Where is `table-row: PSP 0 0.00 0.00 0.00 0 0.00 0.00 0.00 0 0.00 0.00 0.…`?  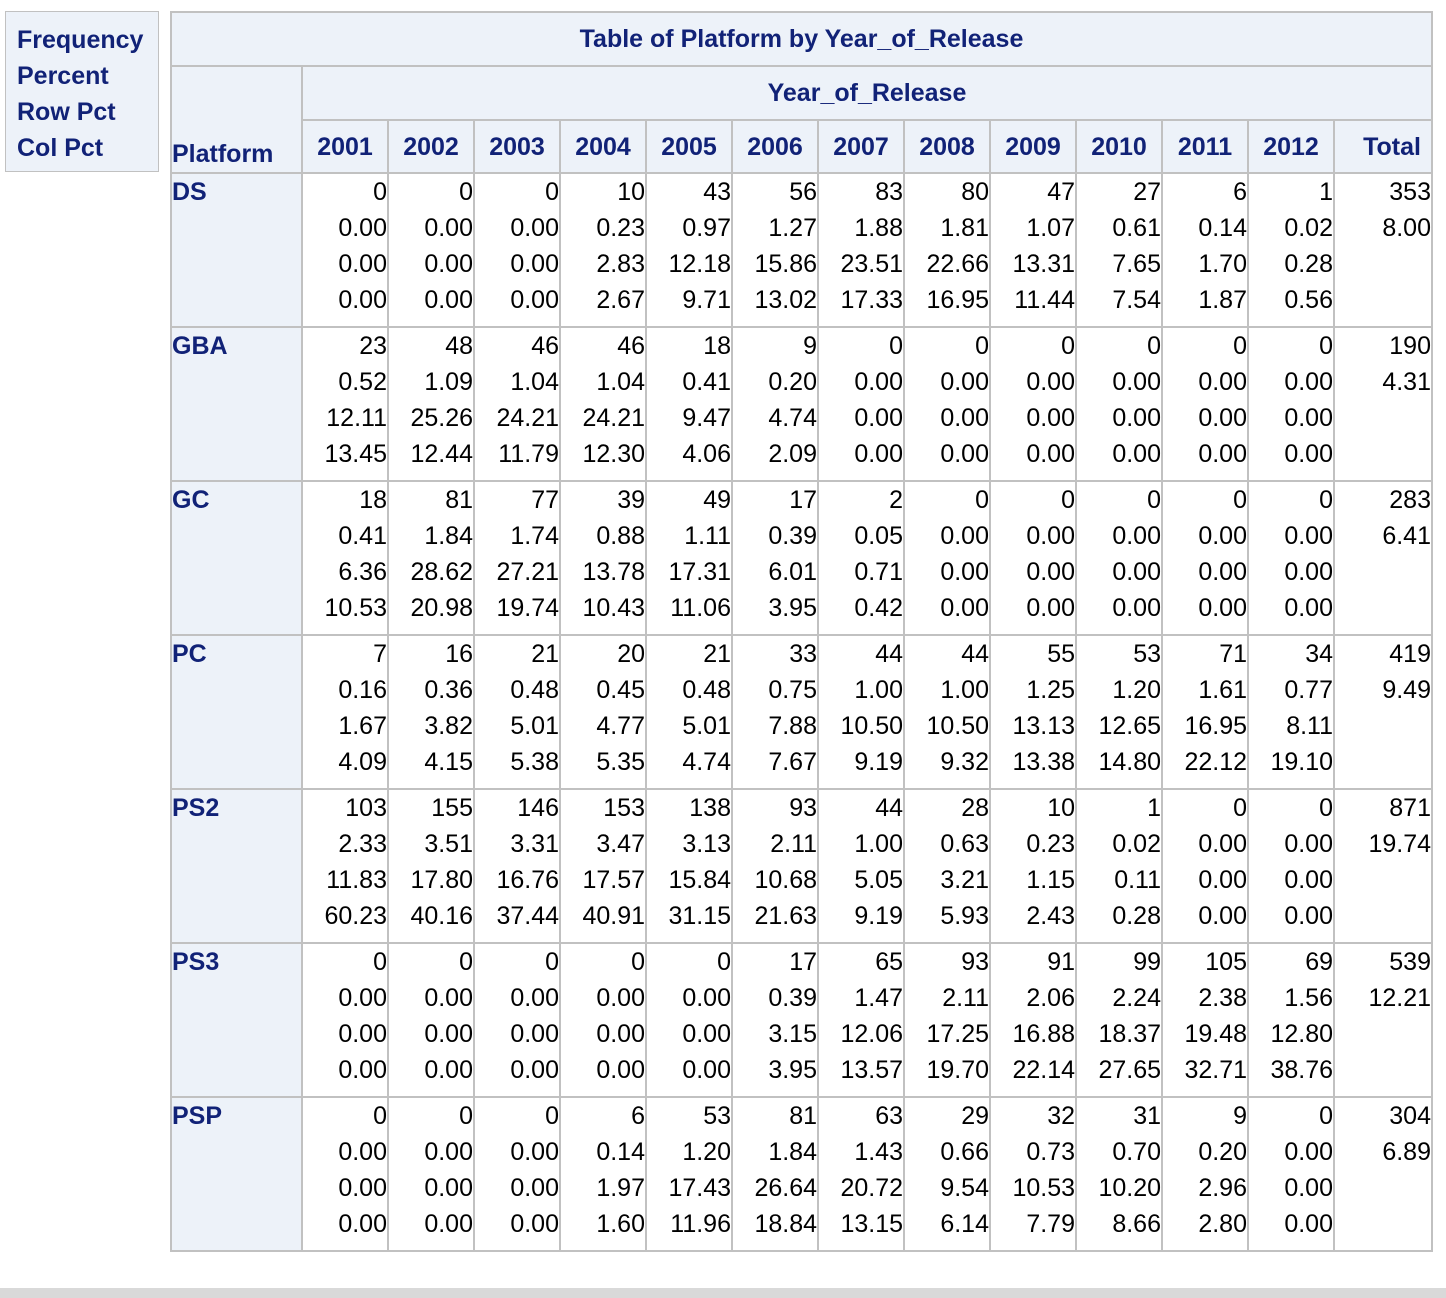 table-row: PSP 0 0.00 0.00 0.00 0 0.00 0.00 0.00 0 0.00 0.00 0.… is located at coordinates (801, 1174).